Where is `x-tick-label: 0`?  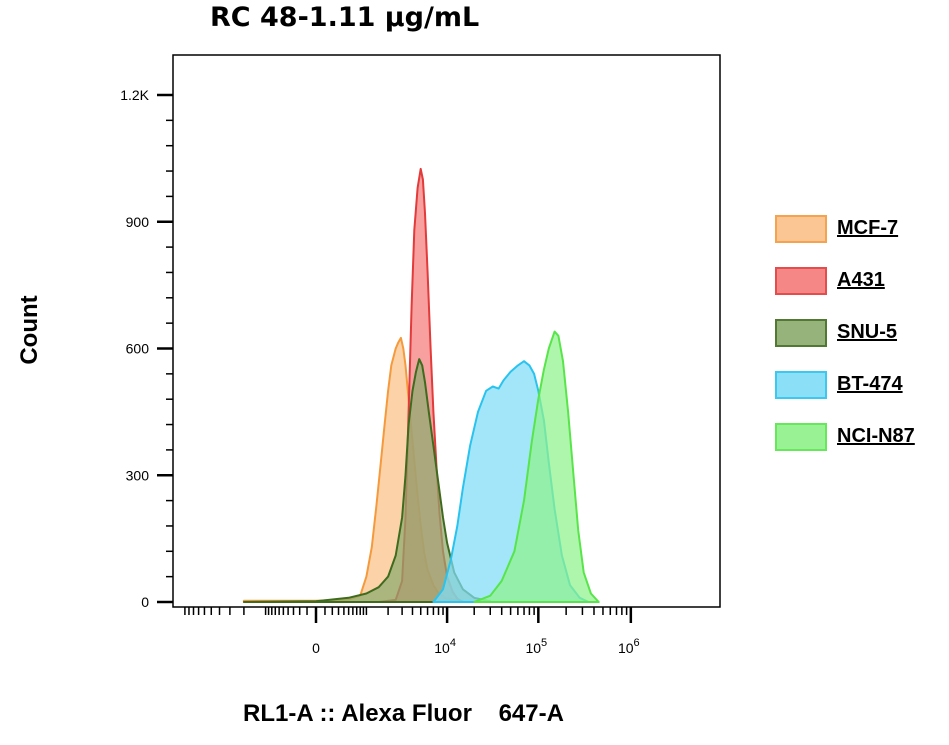
x-tick-label: 0 is located at coordinates (316, 648).